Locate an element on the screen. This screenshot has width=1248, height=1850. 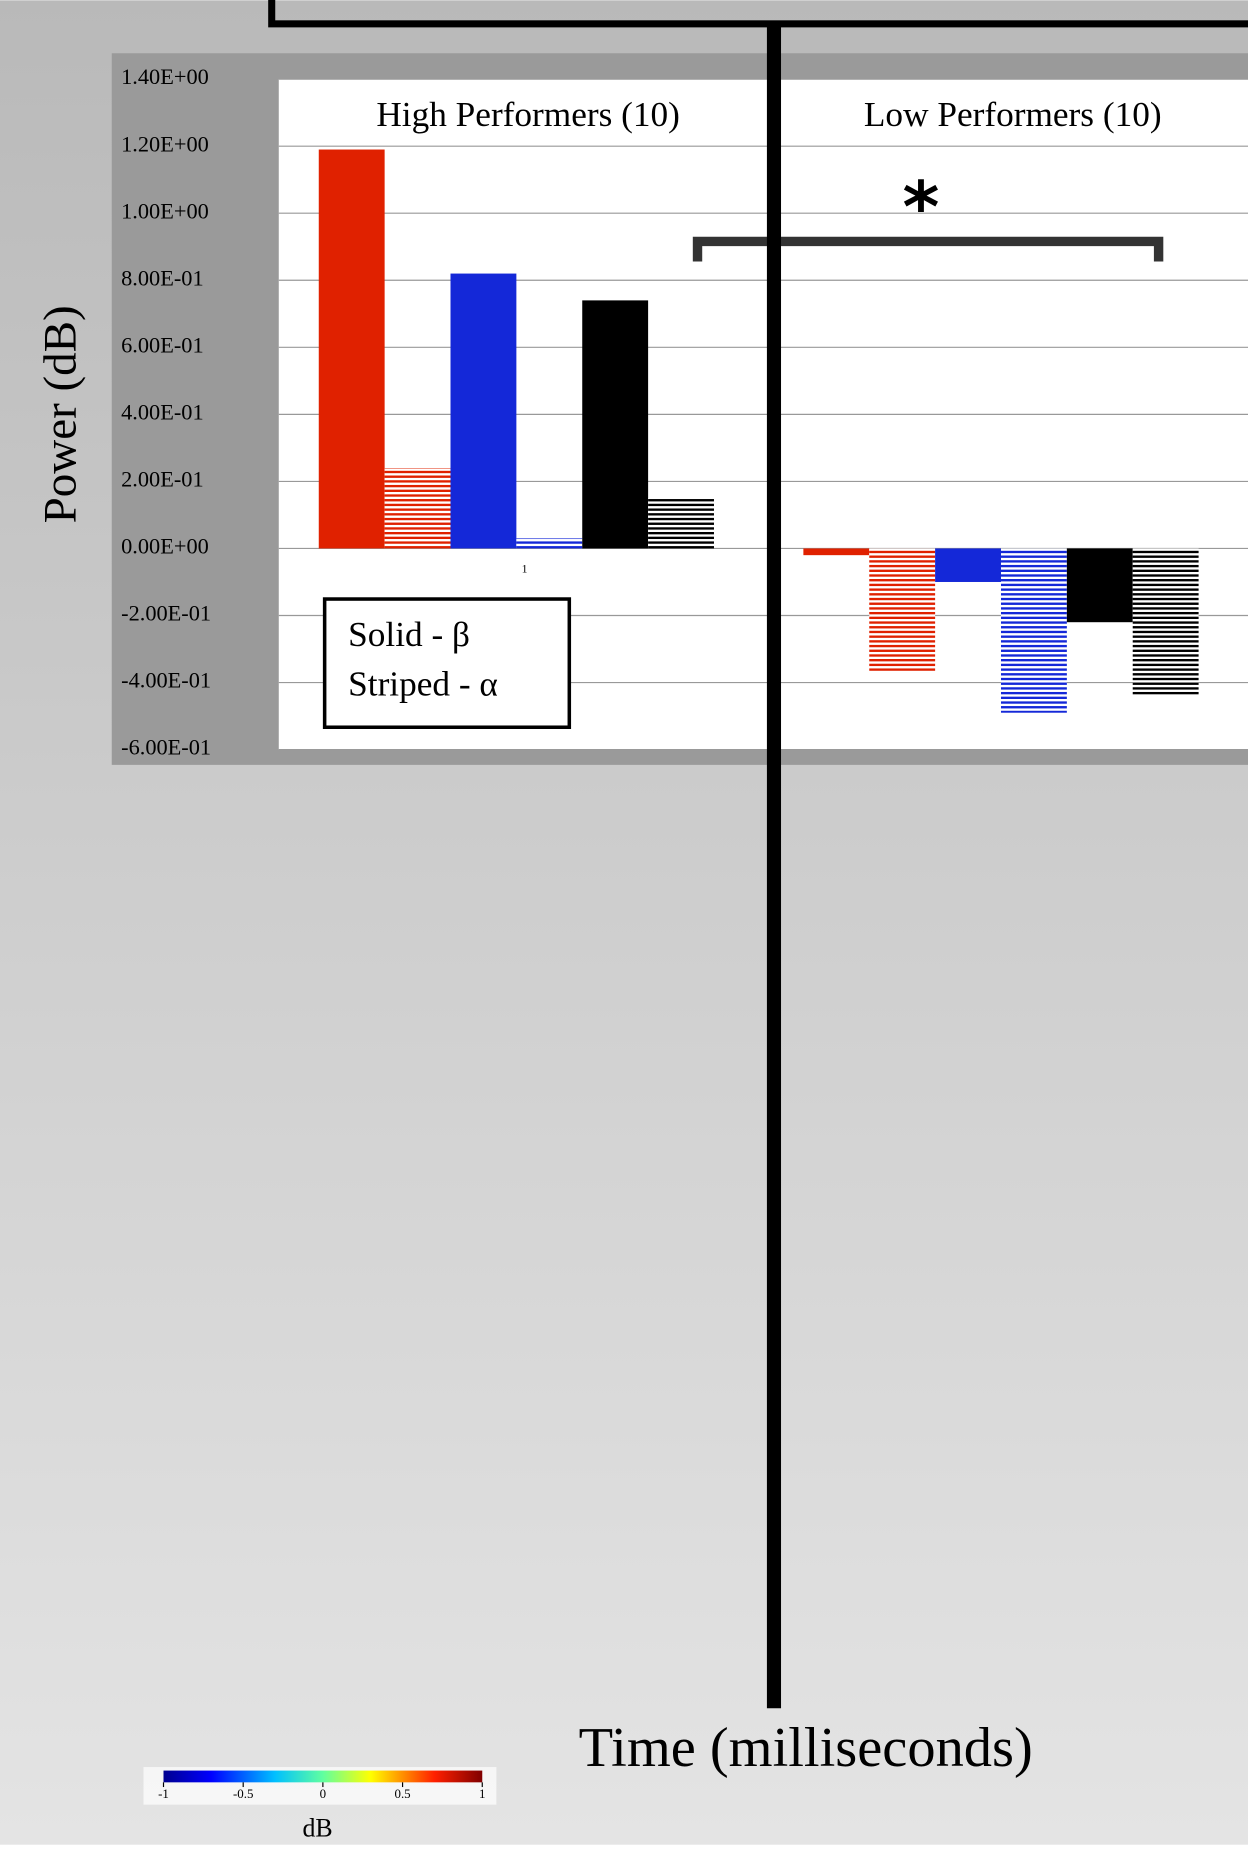
colorbar-tick-label: -1 is located at coordinates (163, 1793).